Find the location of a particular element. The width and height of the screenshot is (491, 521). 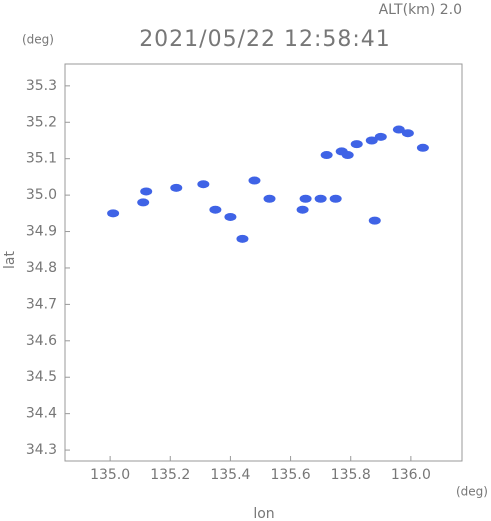

x-tick-label: 136.0 is located at coordinates (411, 475).